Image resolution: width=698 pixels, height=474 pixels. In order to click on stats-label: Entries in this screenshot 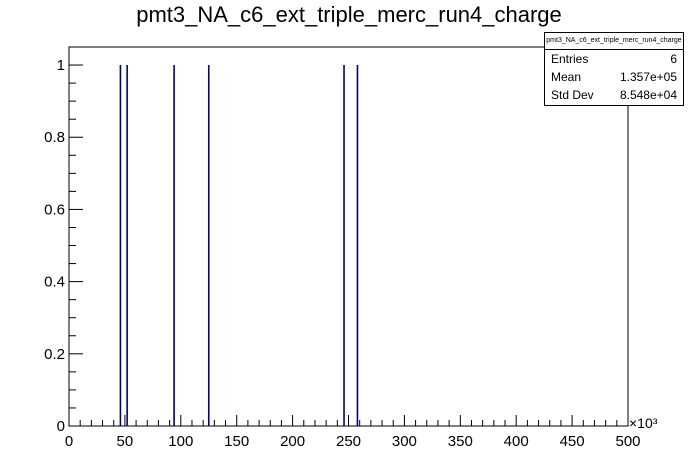, I will do `click(570, 59)`.